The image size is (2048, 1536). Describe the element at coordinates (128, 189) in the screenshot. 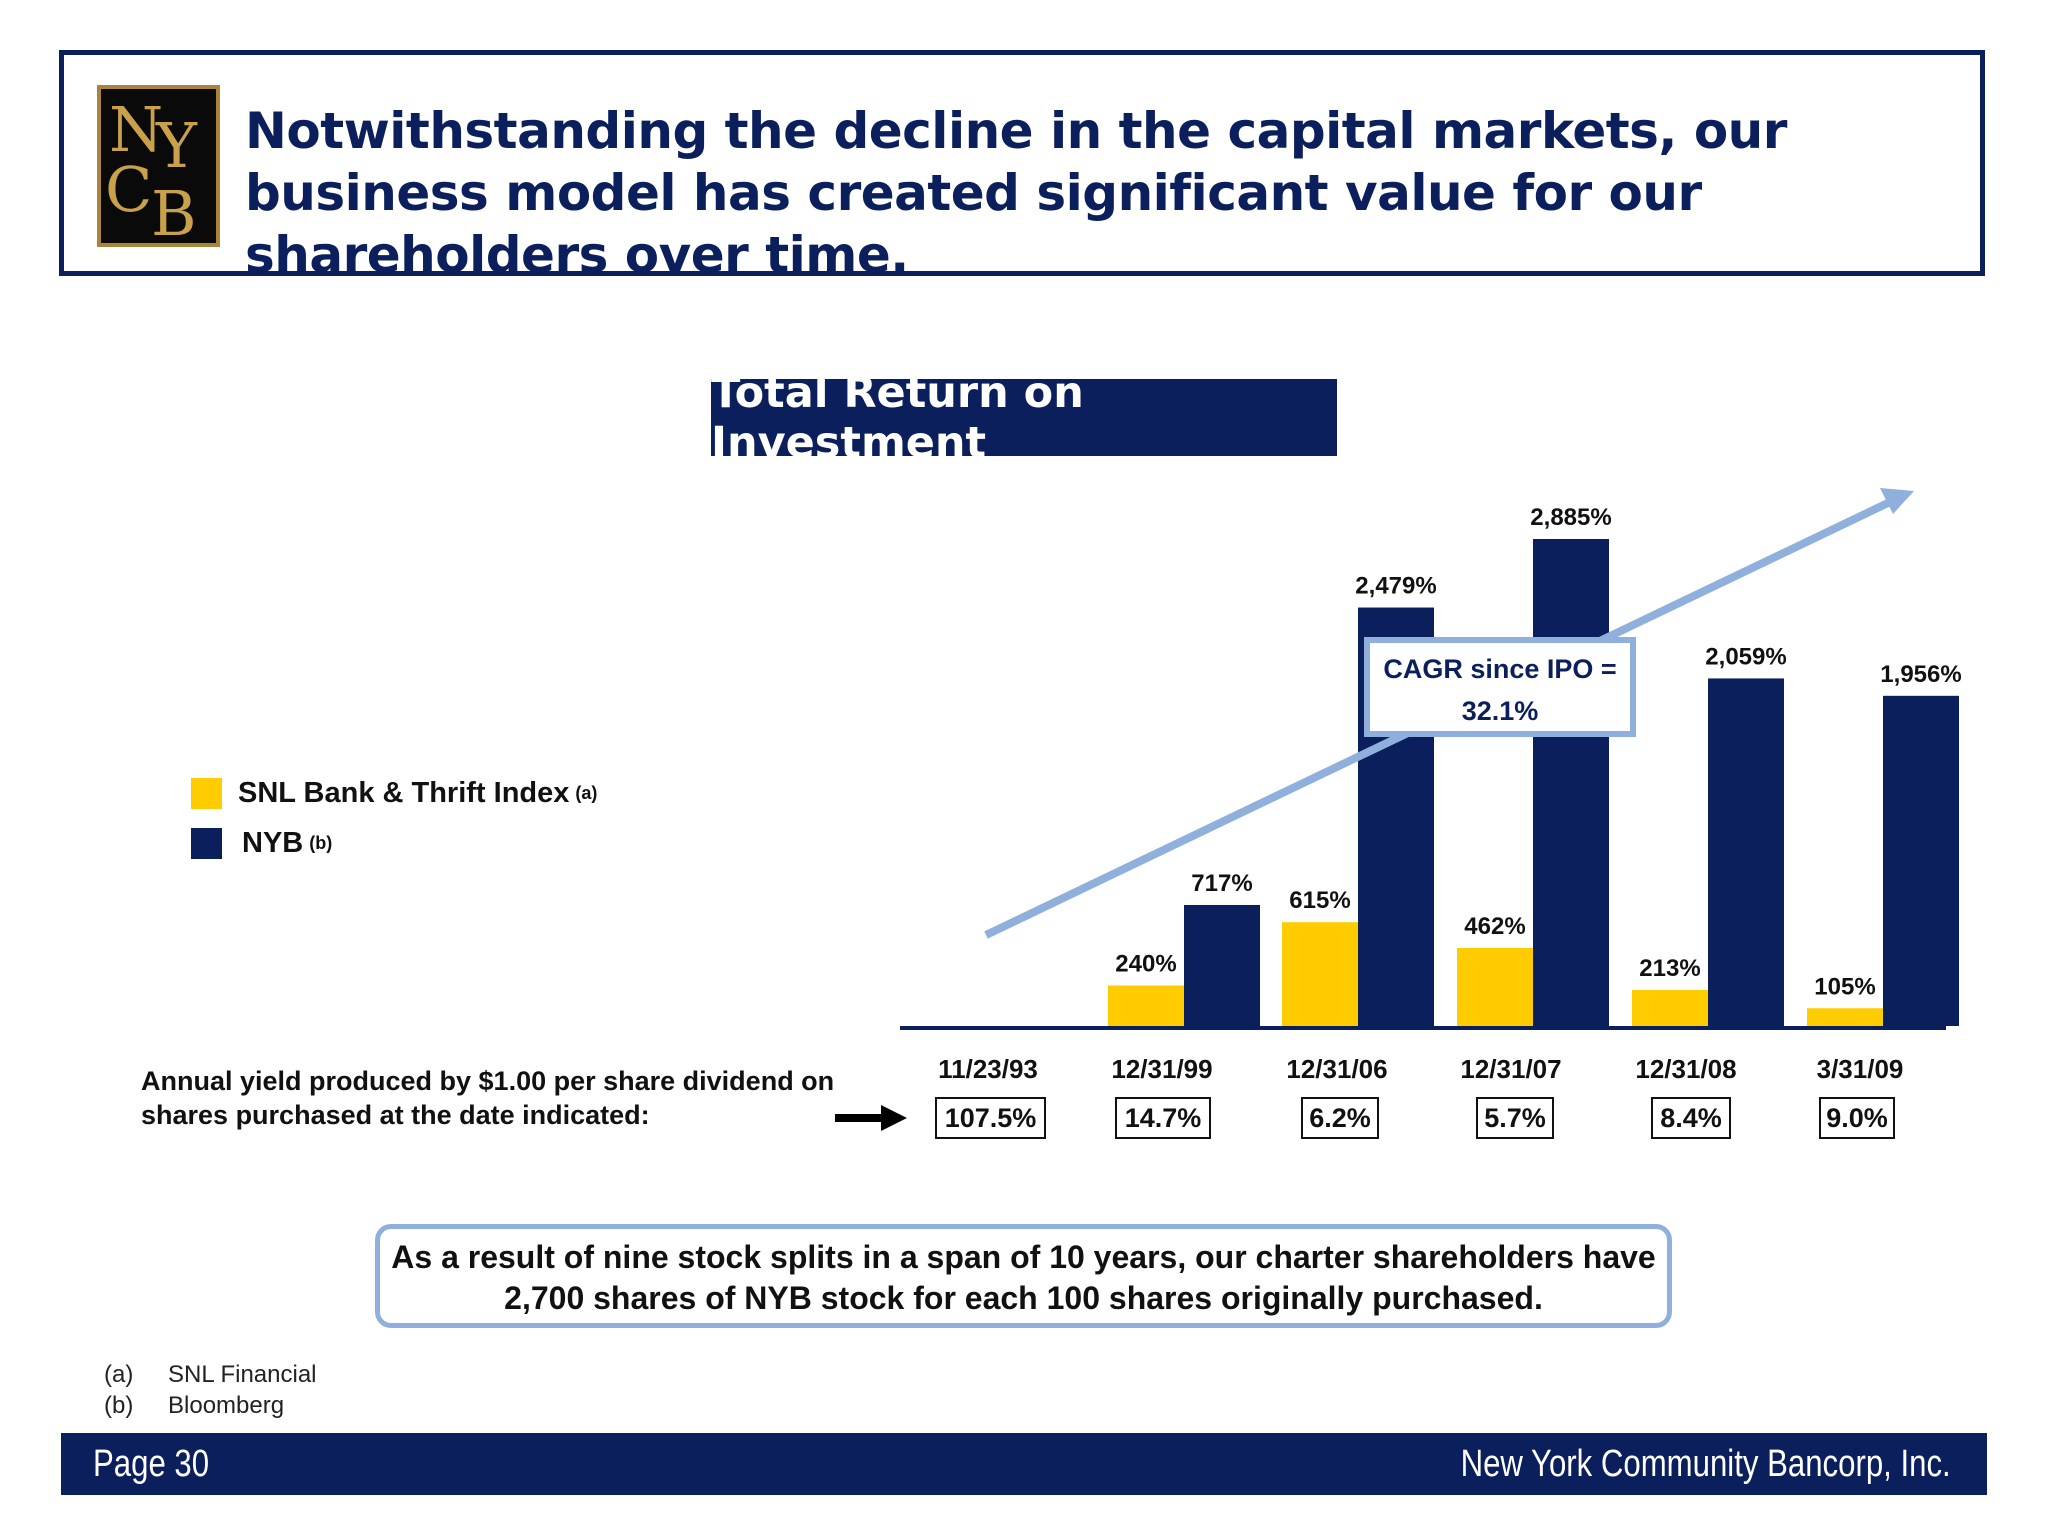

I see `svg-text: C` at that location.